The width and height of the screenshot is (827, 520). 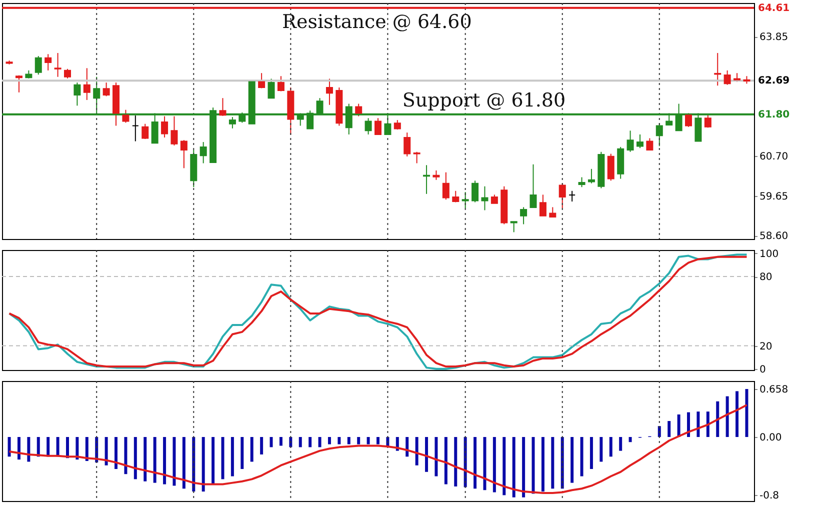 What do you see at coordinates (770, 496) in the screenshot?
I see `y-tick-label: -0.8` at bounding box center [770, 496].